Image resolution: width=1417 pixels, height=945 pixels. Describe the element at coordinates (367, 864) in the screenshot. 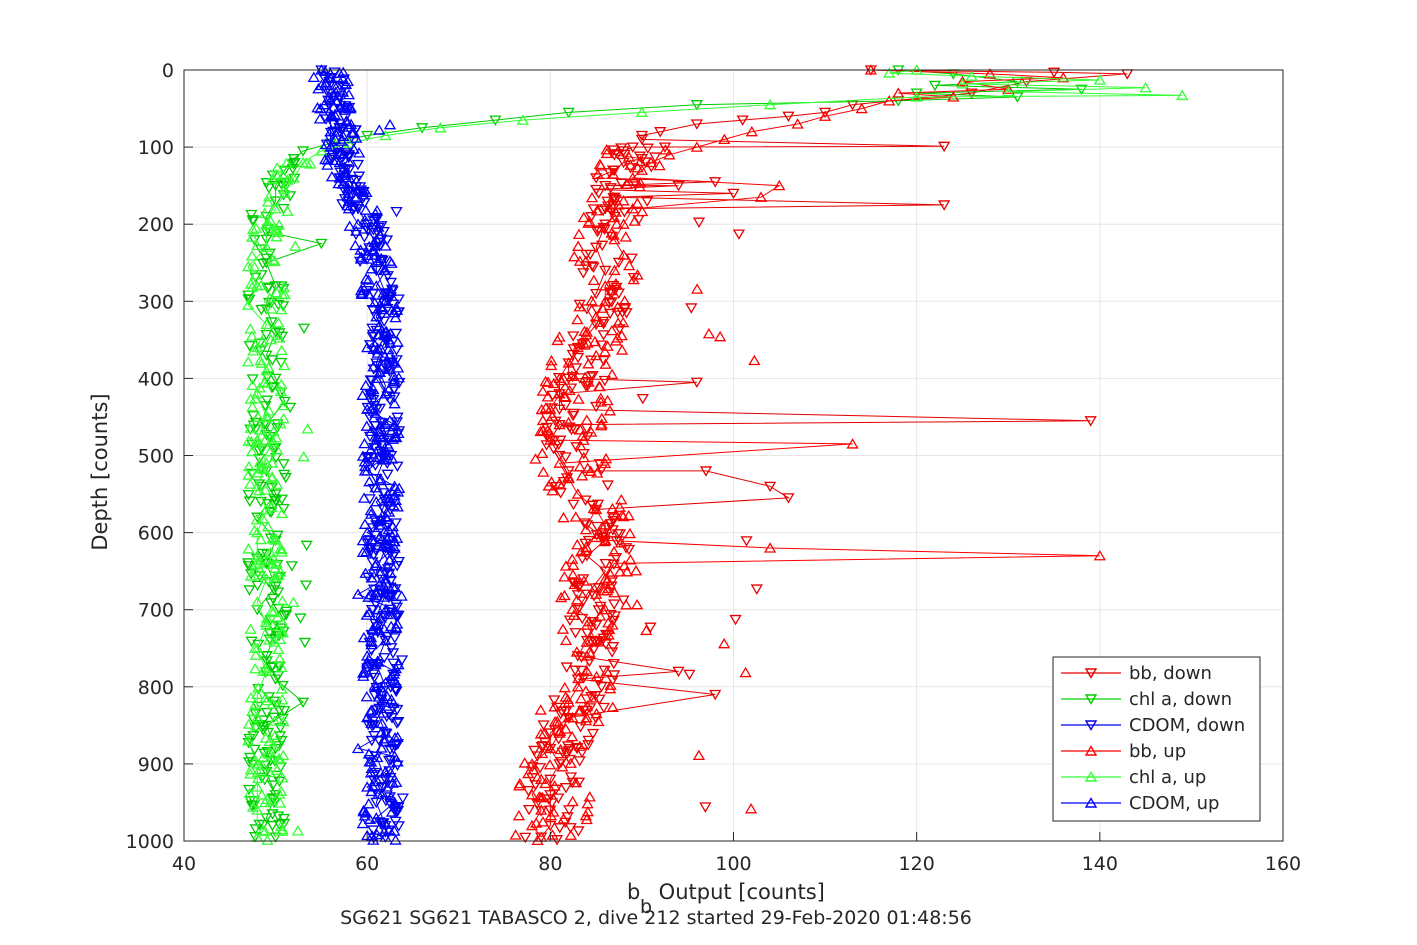

I see `x-tick-label: 60` at that location.